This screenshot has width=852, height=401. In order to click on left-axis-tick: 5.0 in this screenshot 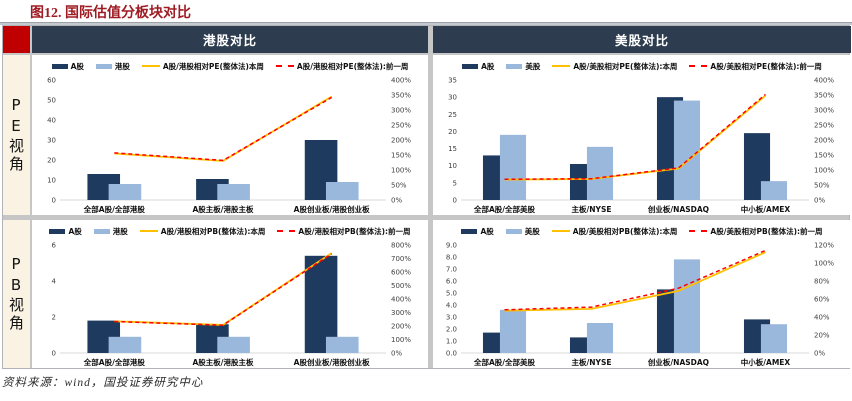, I will do `click(451, 294)`.